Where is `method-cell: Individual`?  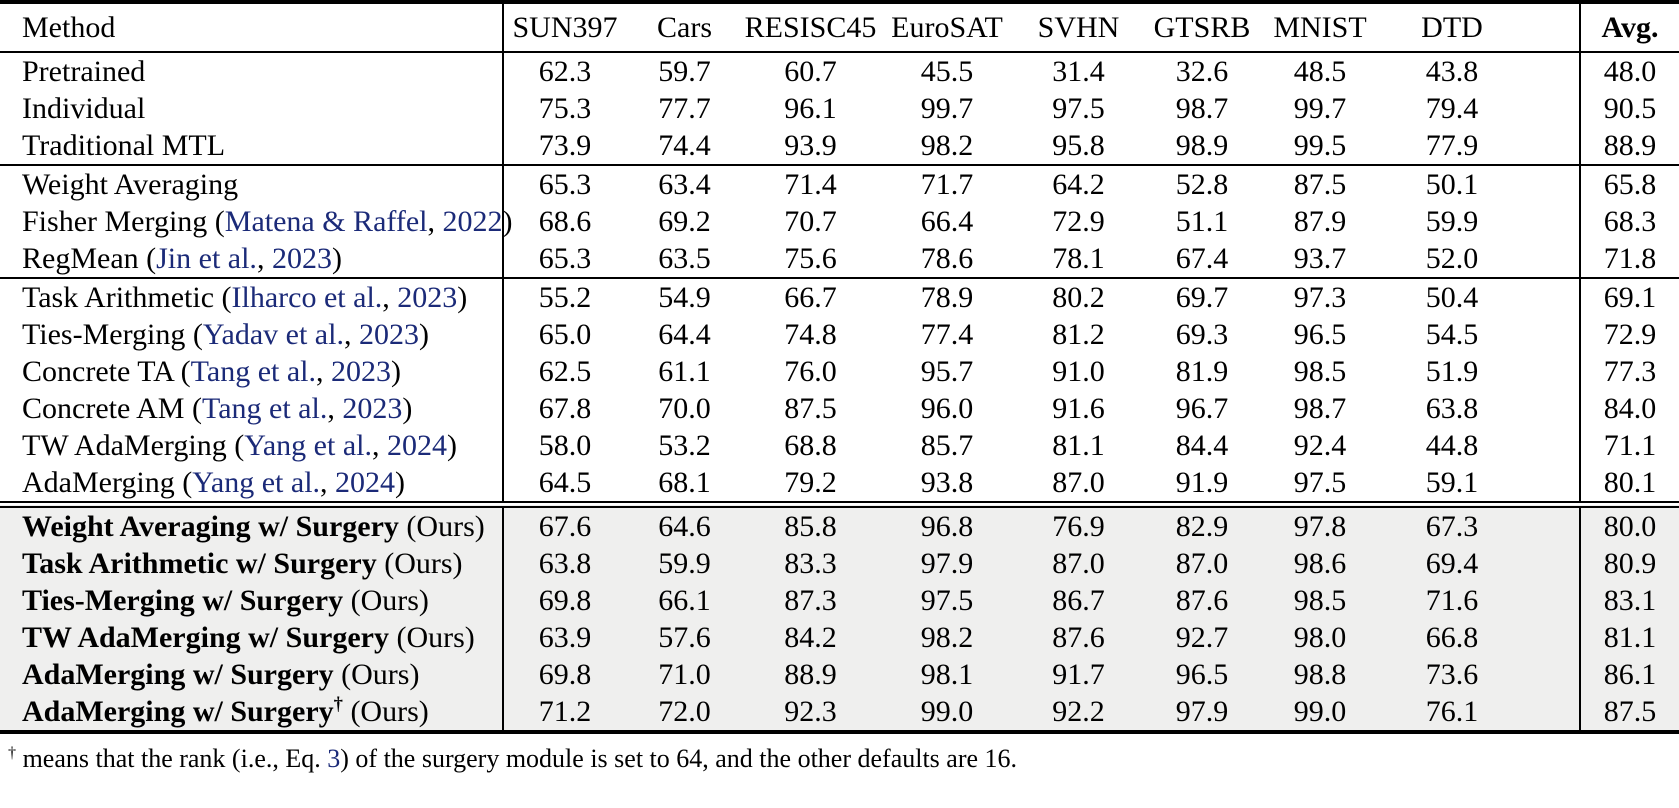
method-cell: Individual is located at coordinates (252, 108).